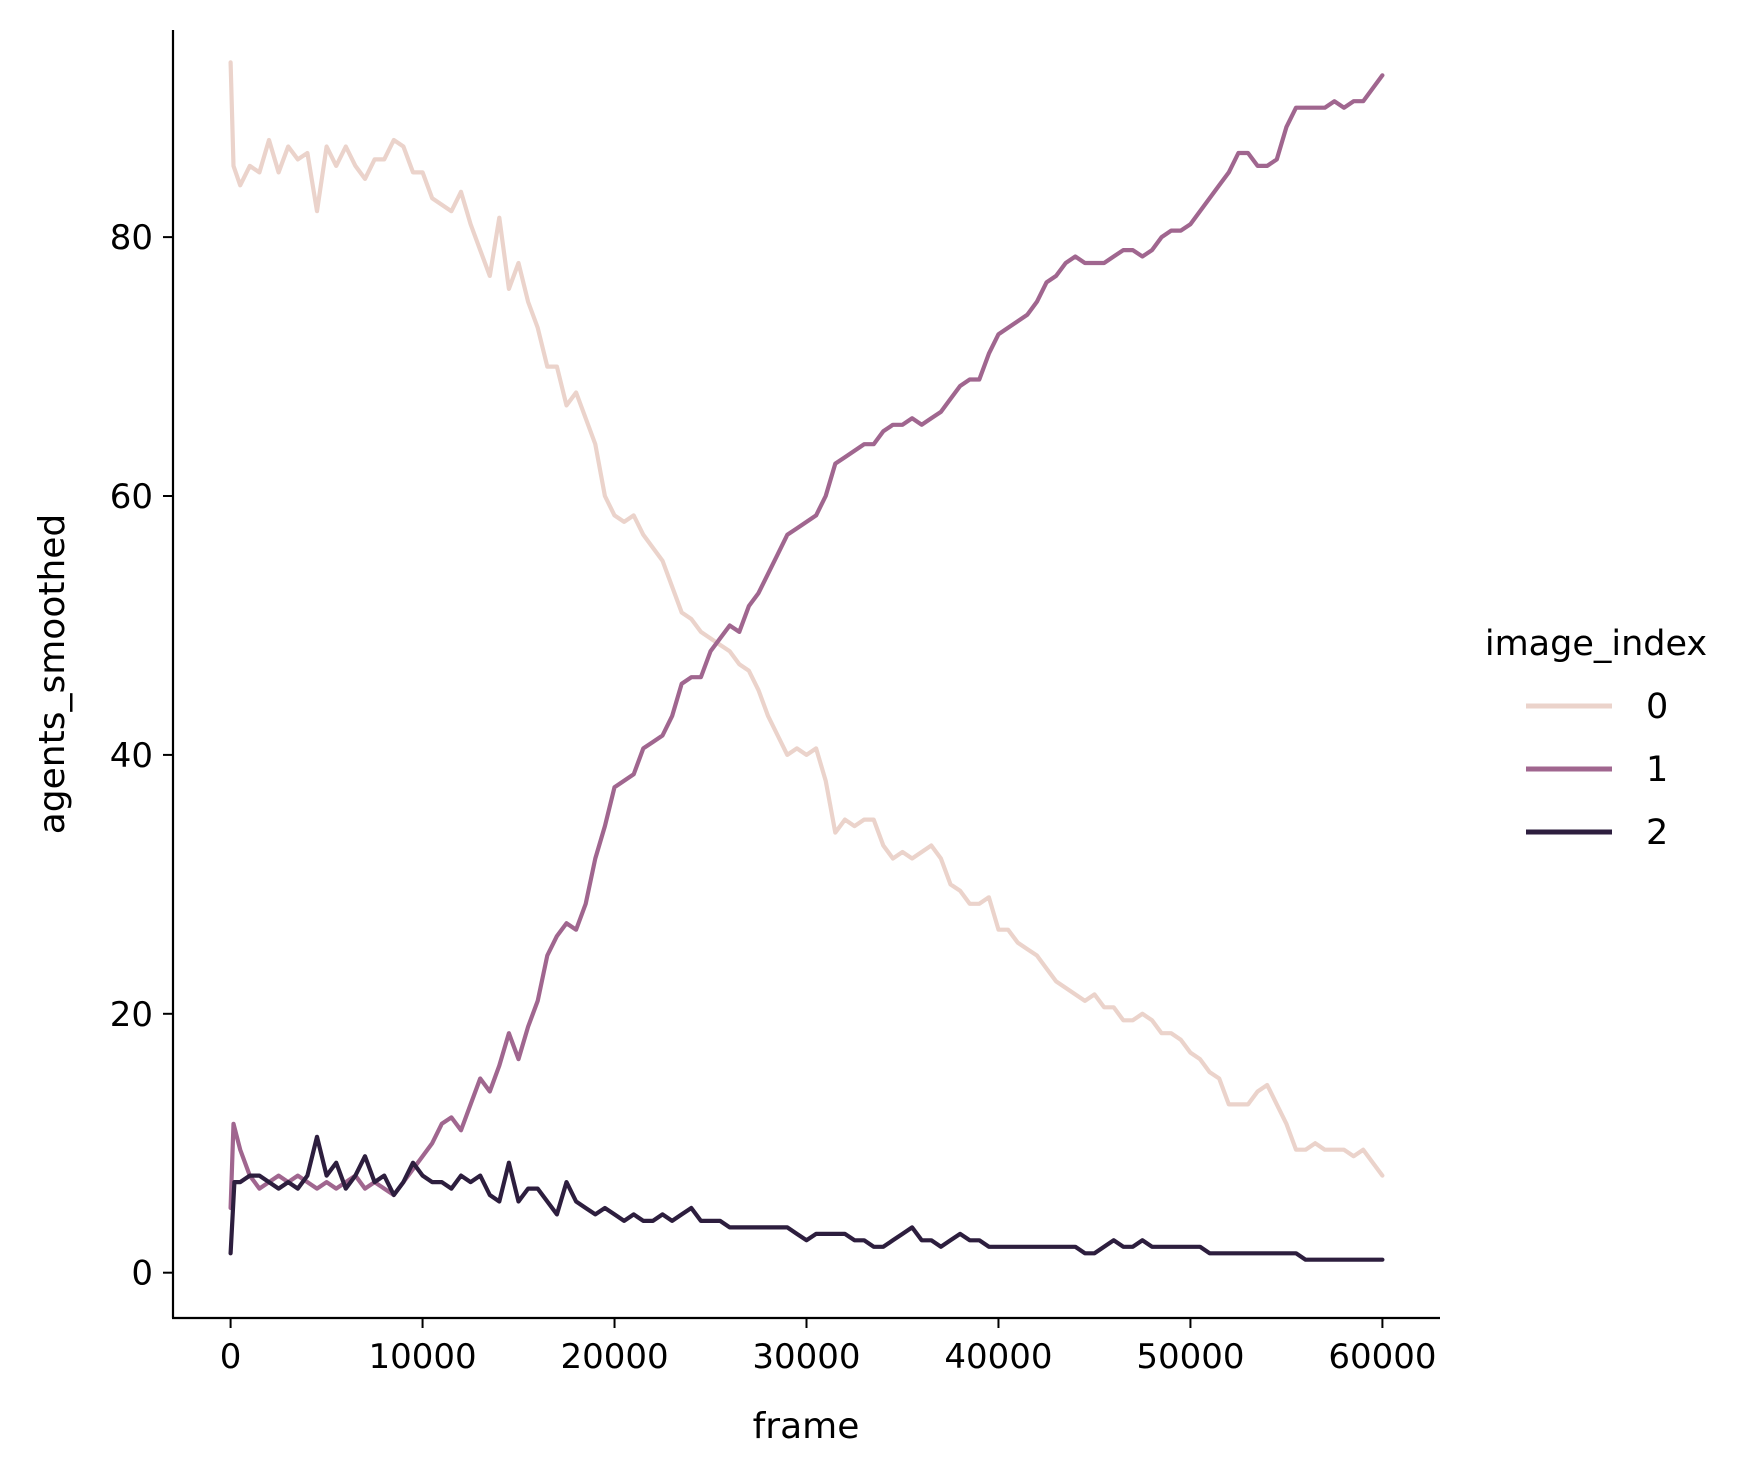 This screenshot has width=1756, height=1470. Describe the element at coordinates (614, 1357) in the screenshot. I see `x-tick-label: 20000` at that location.